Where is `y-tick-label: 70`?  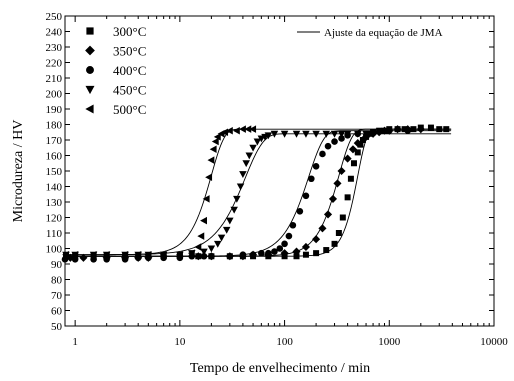 y-tick-label: 70 is located at coordinates (57, 296).